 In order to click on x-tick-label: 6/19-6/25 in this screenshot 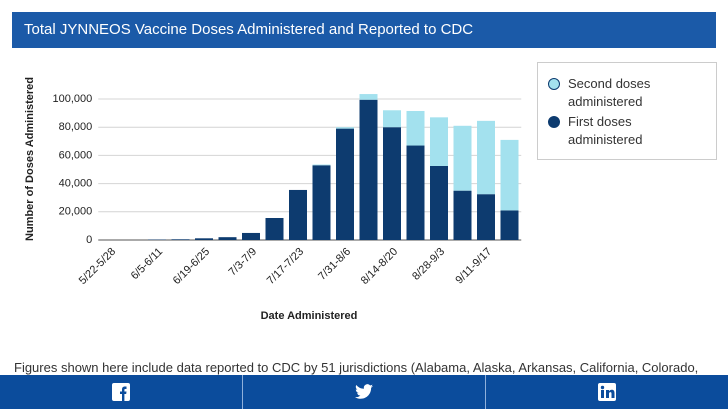, I will do `click(191, 266)`.